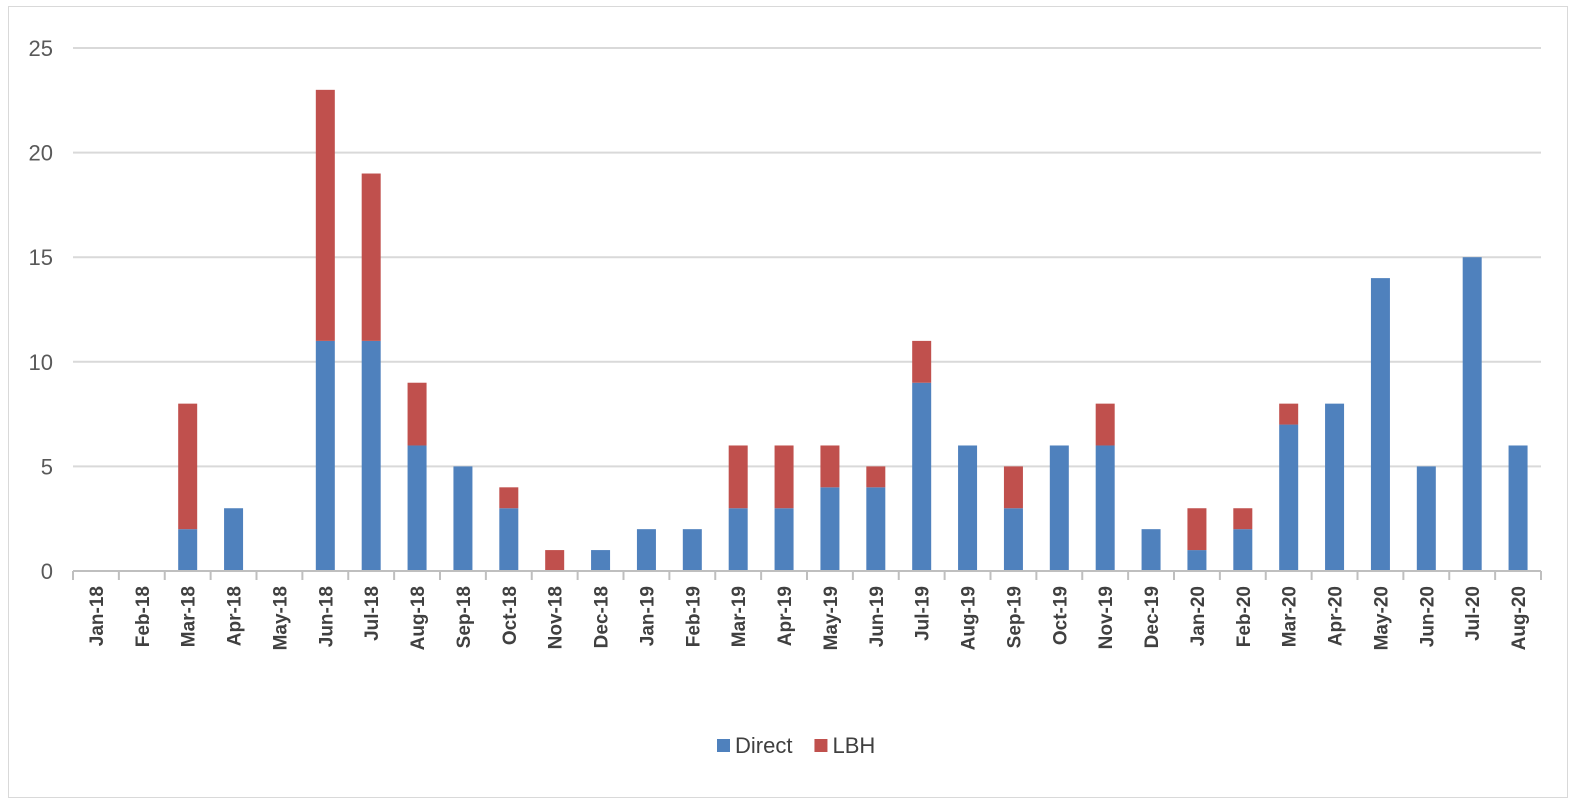 The height and width of the screenshot is (805, 1580). Describe the element at coordinates (41, 257) in the screenshot. I see `y-tick-label: 15` at that location.